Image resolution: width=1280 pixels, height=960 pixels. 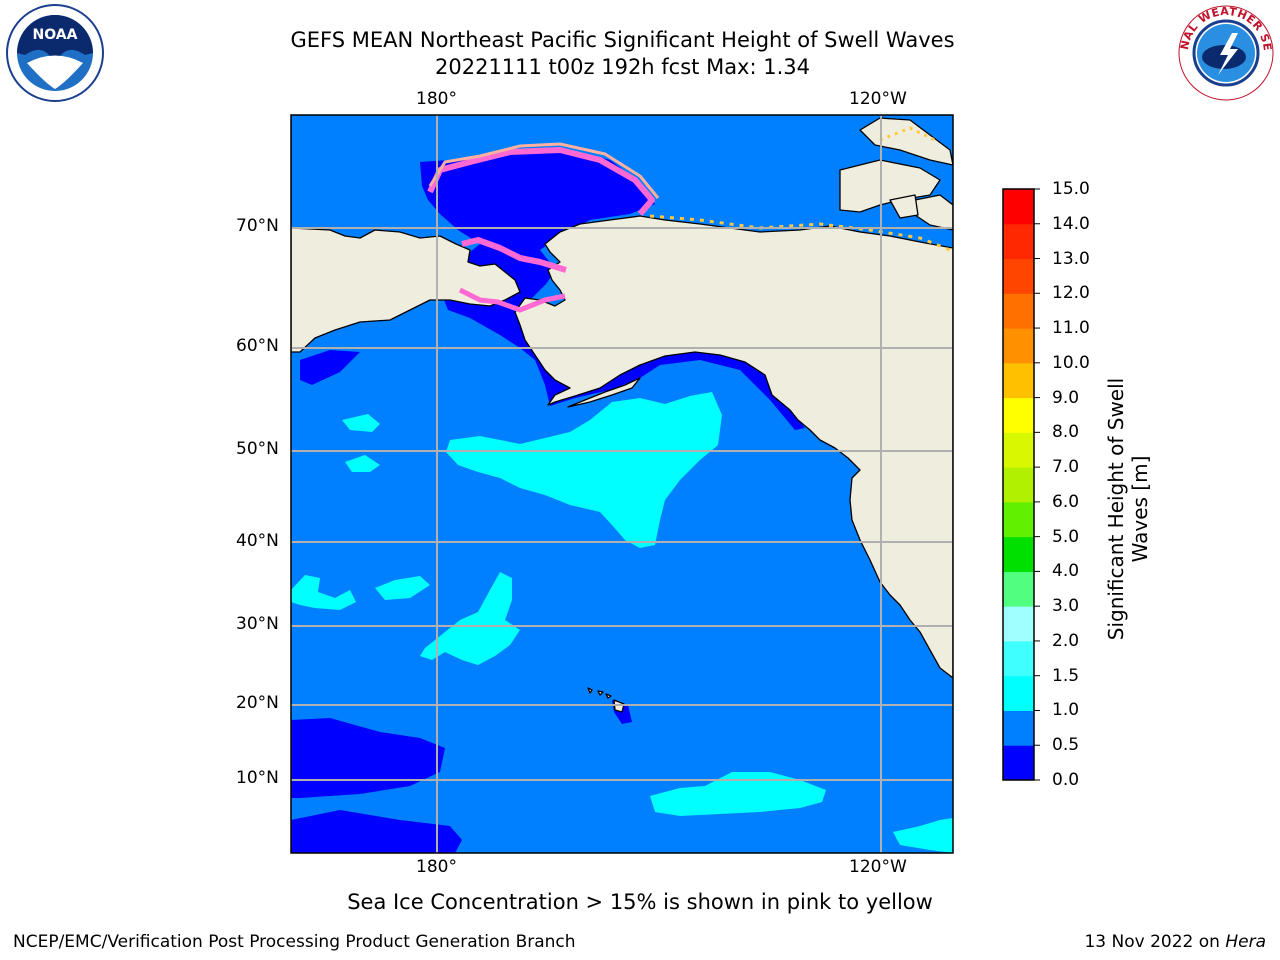 What do you see at coordinates (878, 99) in the screenshot?
I see `lon-label-top-120w: 120°W` at bounding box center [878, 99].